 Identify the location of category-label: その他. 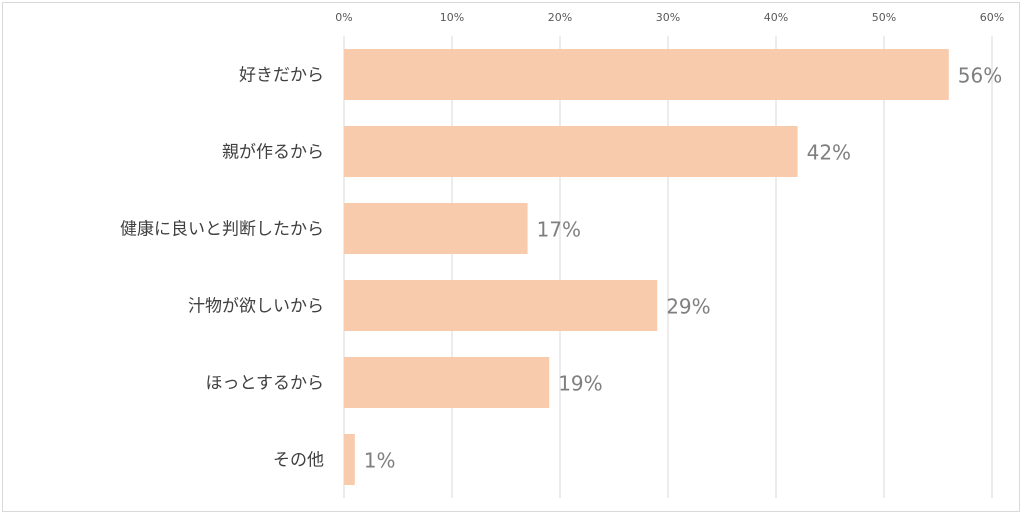
(298, 461).